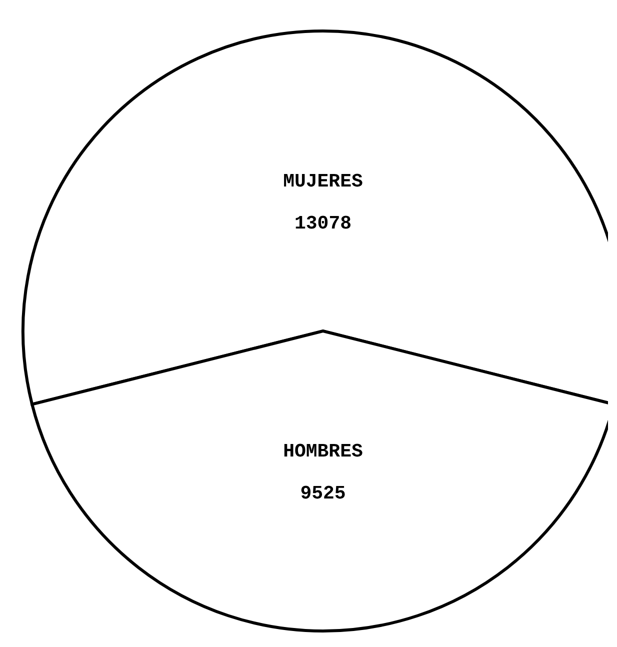 This screenshot has height=647, width=617. Describe the element at coordinates (323, 181) in the screenshot. I see `slice-label: MUJERES` at that location.